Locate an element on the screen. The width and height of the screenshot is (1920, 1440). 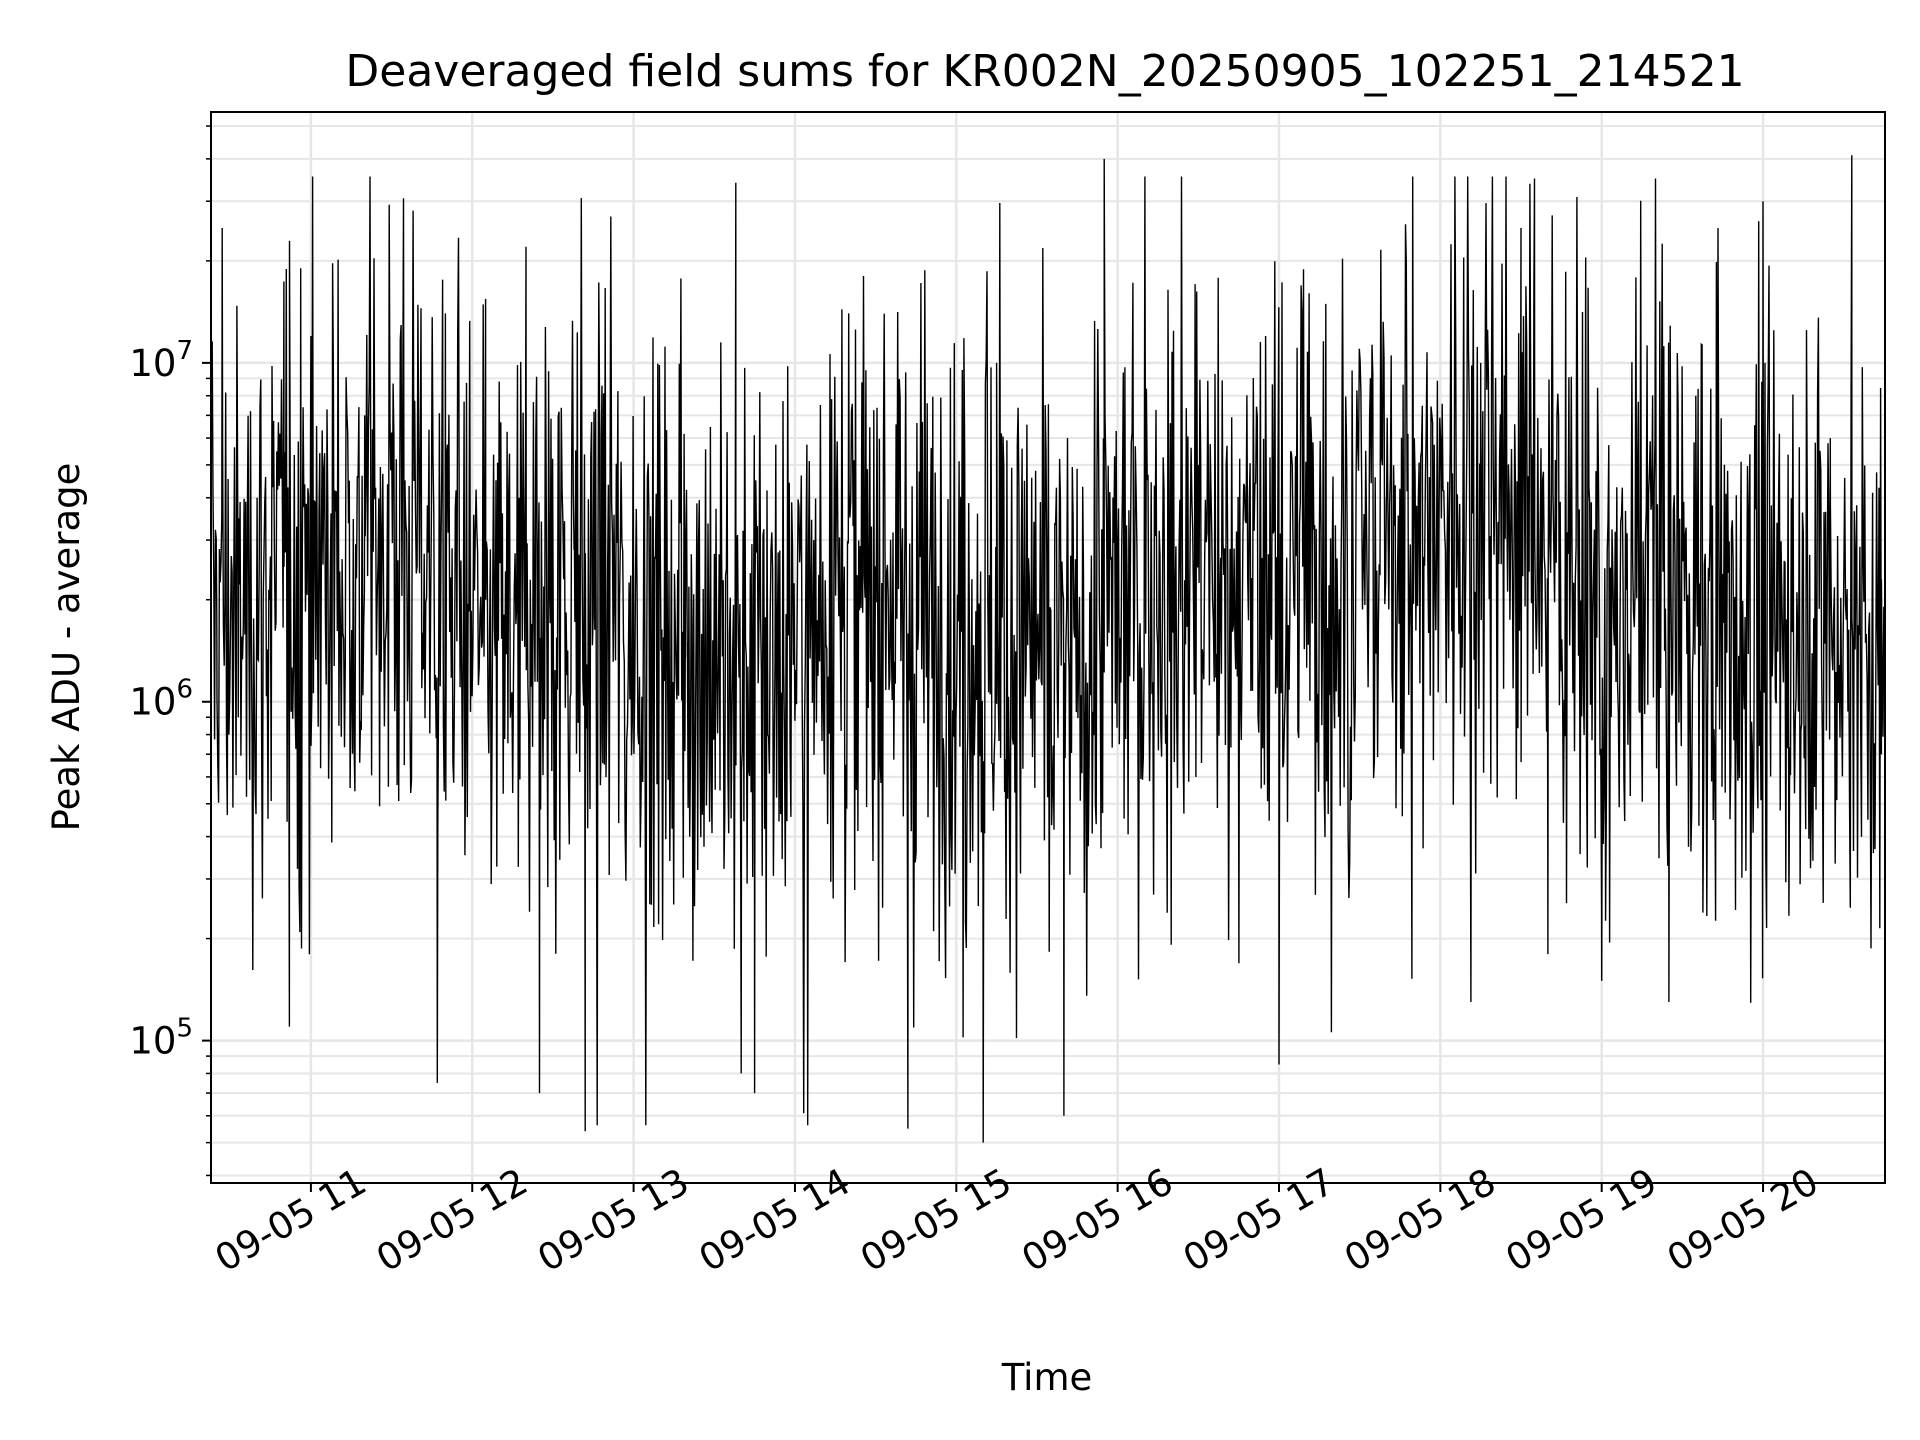
y-tick-exponent: 6 is located at coordinates (184, 690).